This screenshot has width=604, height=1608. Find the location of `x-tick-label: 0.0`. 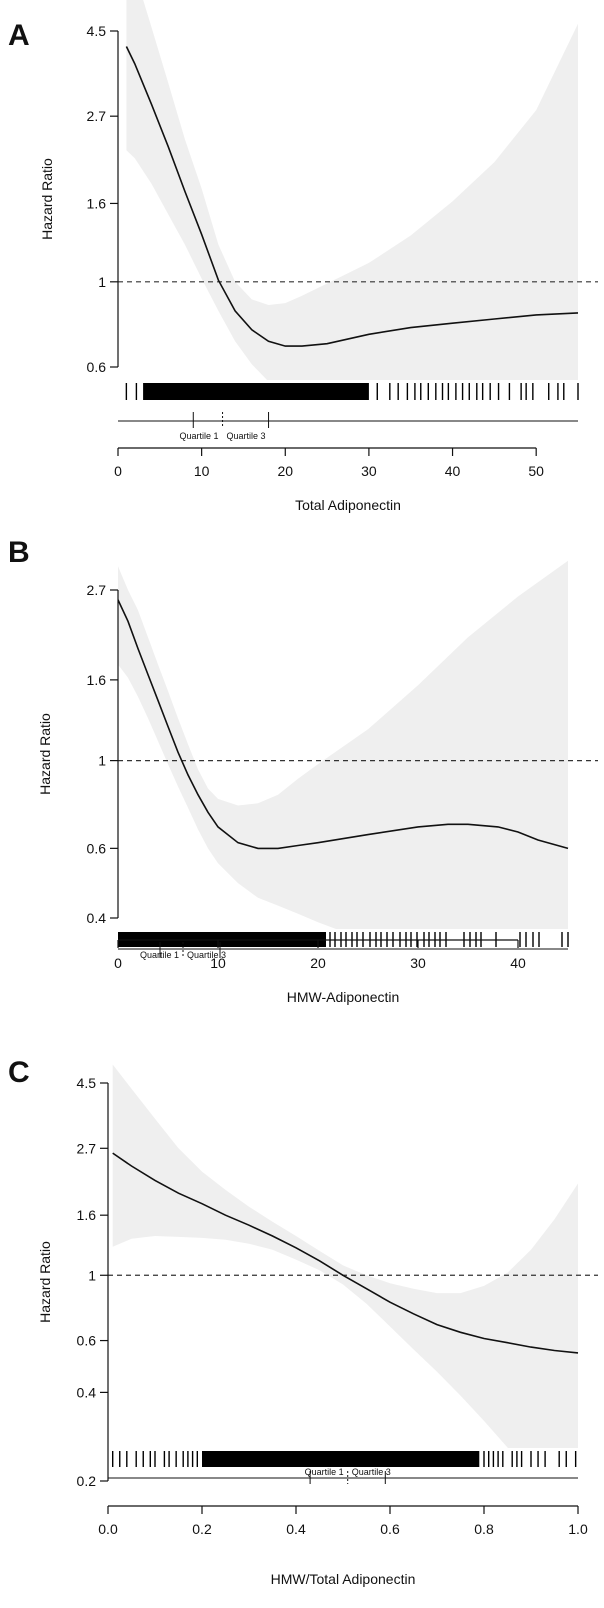

x-tick-label: 0.0 is located at coordinates (108, 1529).